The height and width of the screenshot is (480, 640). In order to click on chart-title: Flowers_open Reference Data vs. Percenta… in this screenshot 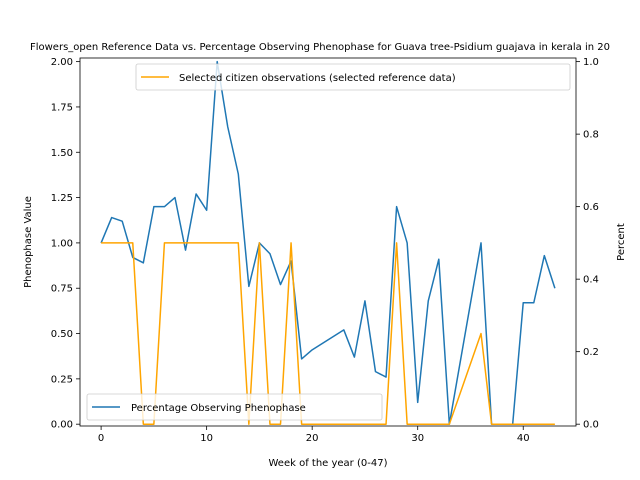, I will do `click(320, 47)`.